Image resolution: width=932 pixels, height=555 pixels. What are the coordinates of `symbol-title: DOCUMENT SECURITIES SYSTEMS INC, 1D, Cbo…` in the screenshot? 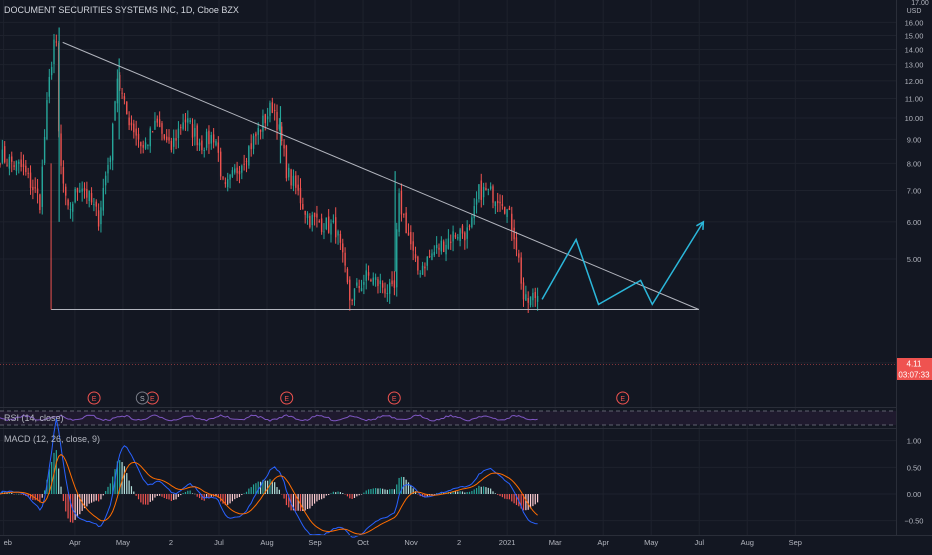 It's located at (121, 10).